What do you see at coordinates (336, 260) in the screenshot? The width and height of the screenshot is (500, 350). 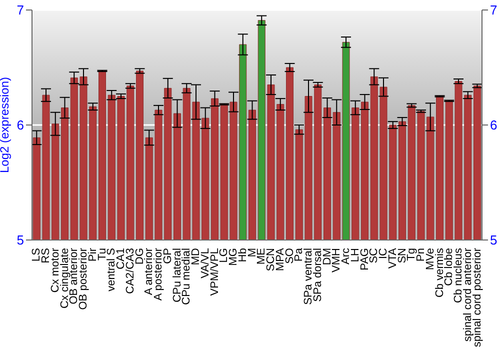 I see `x-tick-label: VMH` at bounding box center [336, 260].